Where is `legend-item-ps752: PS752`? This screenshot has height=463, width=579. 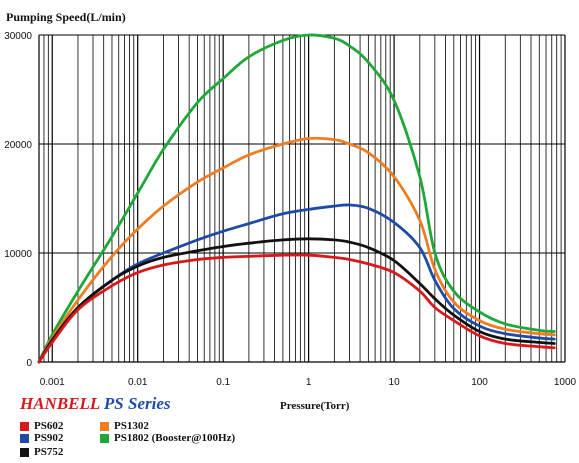 legend-item-ps752: PS752 is located at coordinates (41, 452).